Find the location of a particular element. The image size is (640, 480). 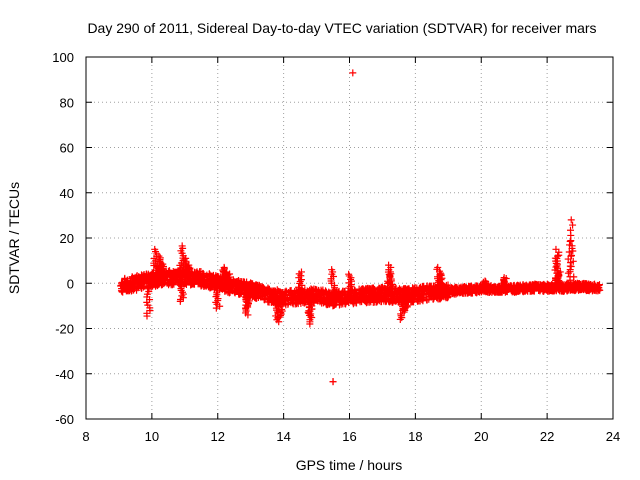

y-tick-label: 40 is located at coordinates (67, 193).